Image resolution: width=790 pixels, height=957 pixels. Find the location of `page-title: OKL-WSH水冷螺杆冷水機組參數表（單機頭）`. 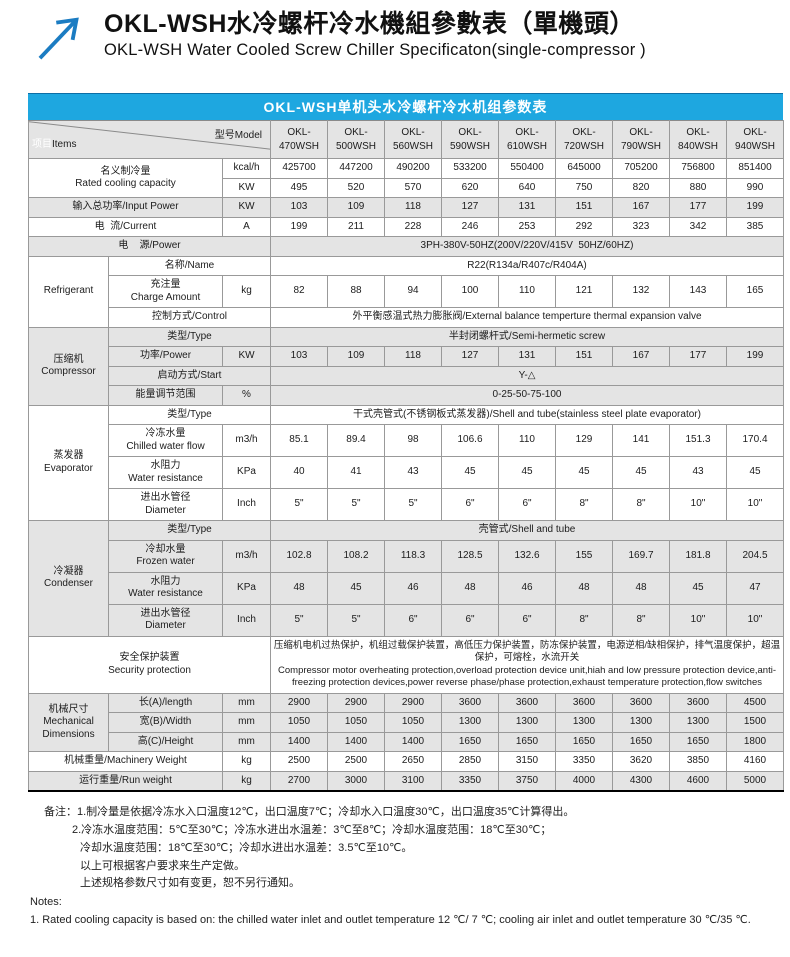

page-title: OKL-WSH水冷螺杆冷水機組參數表（單機頭） is located at coordinates (369, 24).